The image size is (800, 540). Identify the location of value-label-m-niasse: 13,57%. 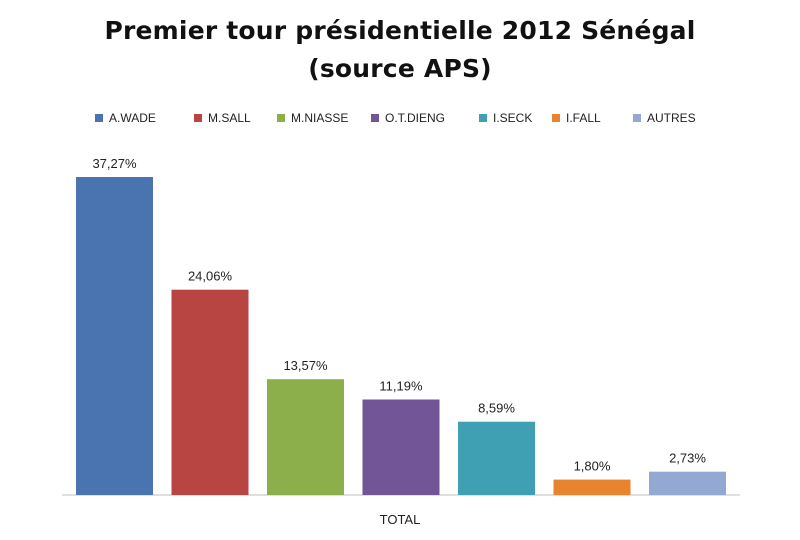
(305, 365).